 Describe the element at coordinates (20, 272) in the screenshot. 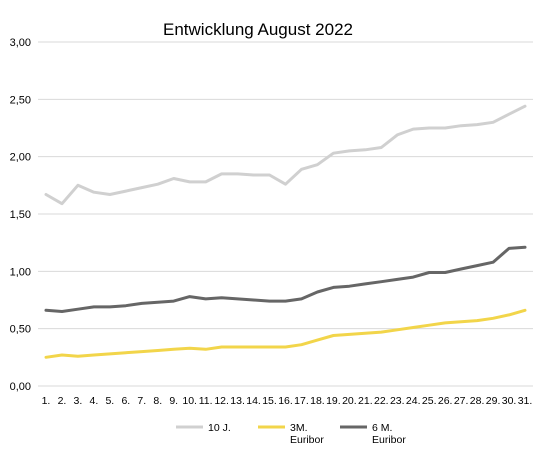

I see `y-tick-label: 1,00` at that location.